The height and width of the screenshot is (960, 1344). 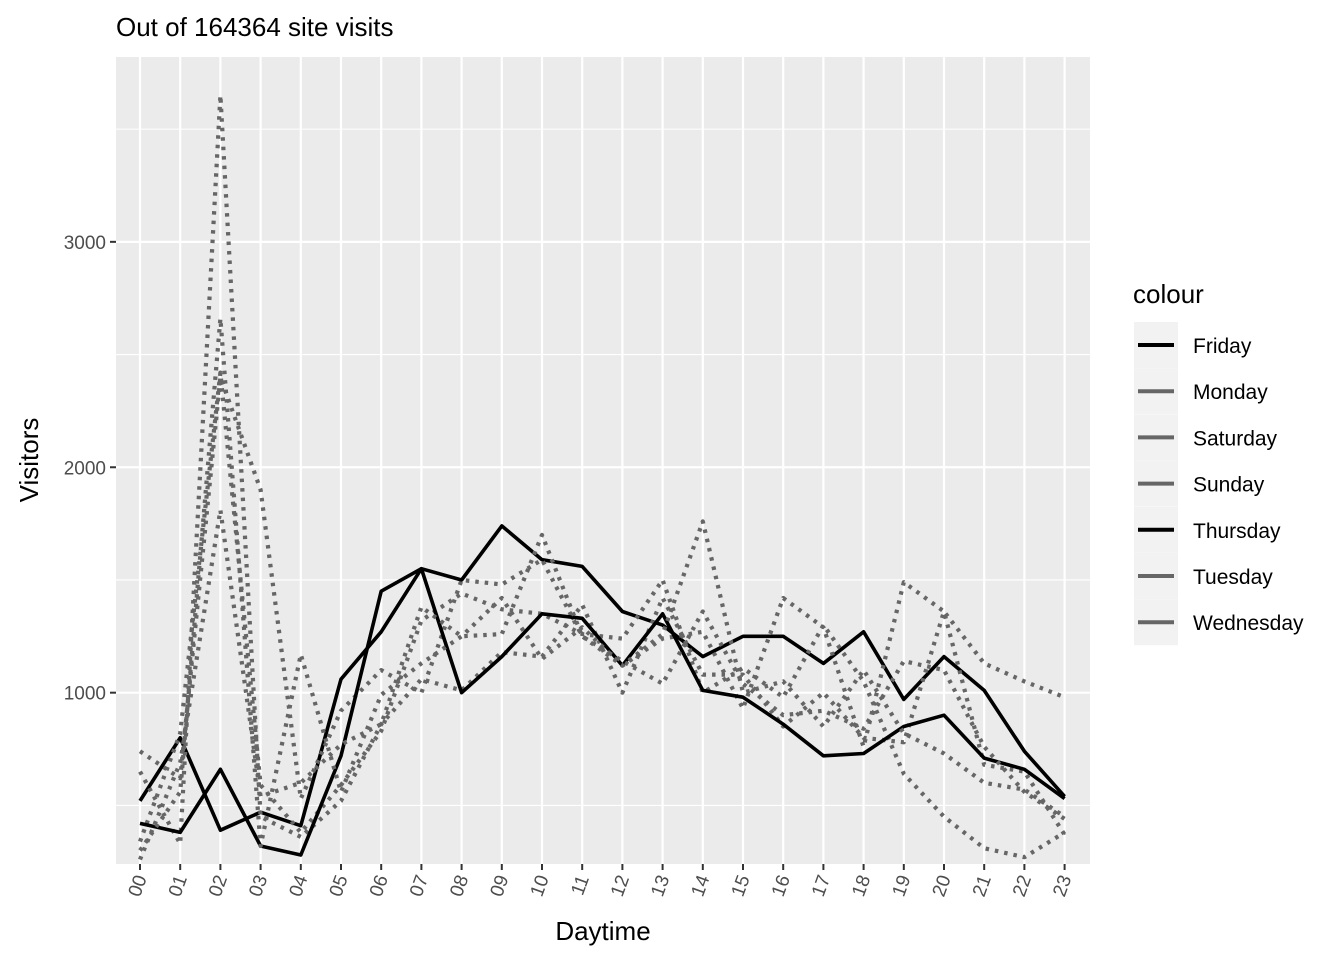 I want to click on legend-label-tuesday: Tuesday, so click(x=1233, y=577).